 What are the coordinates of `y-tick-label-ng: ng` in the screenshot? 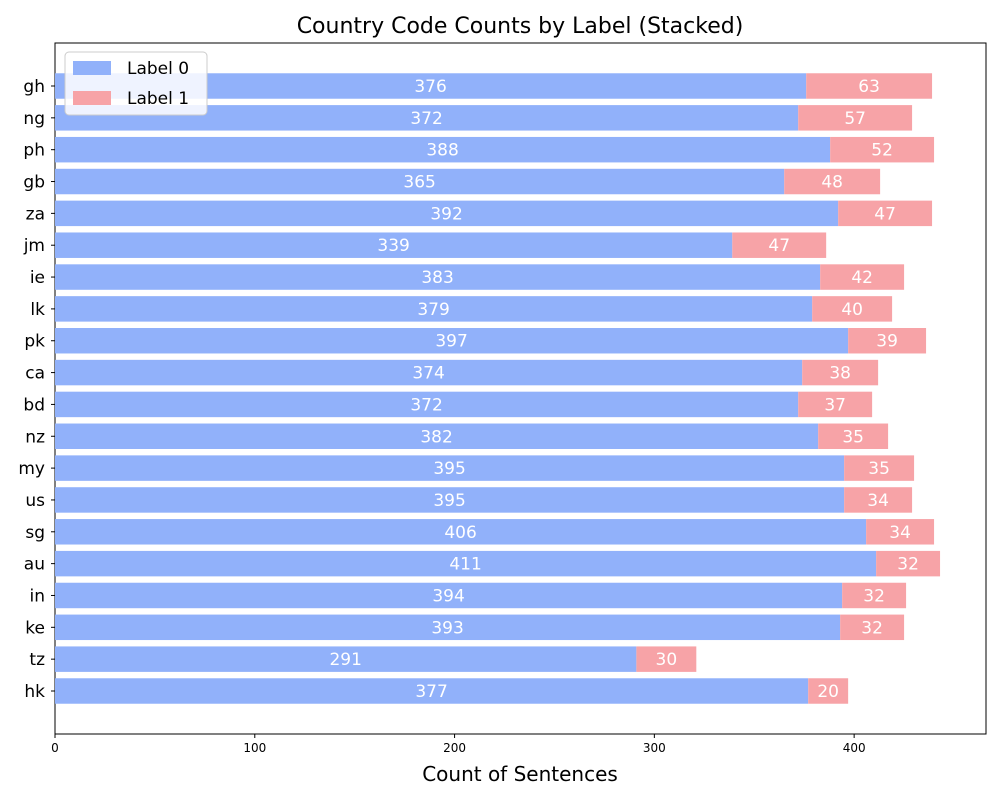 It's located at (34, 119).